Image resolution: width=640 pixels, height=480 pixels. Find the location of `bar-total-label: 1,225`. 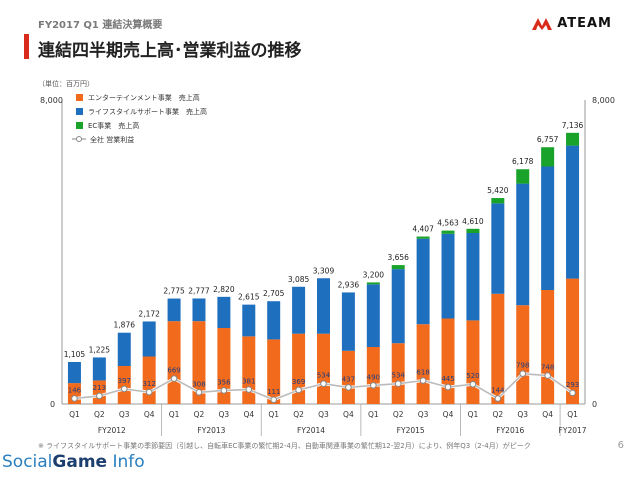

bar-total-label: 1,225 is located at coordinates (100, 349).